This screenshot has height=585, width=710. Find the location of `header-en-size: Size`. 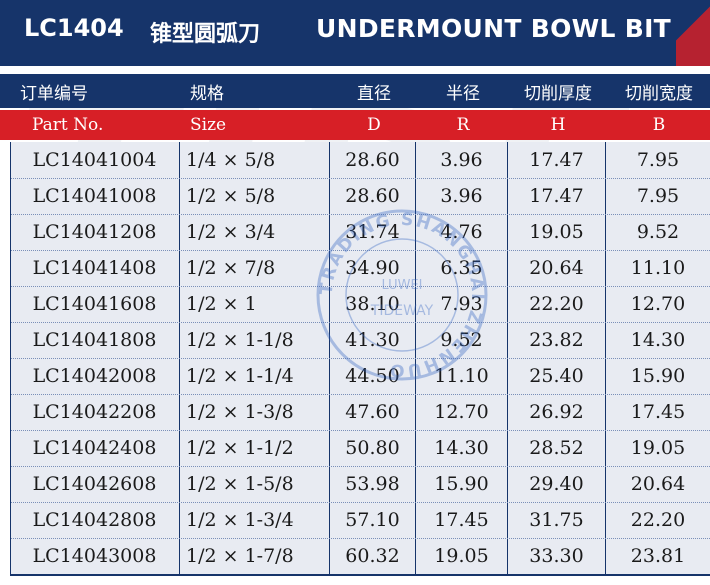

header-en-size: Size is located at coordinates (208, 125).